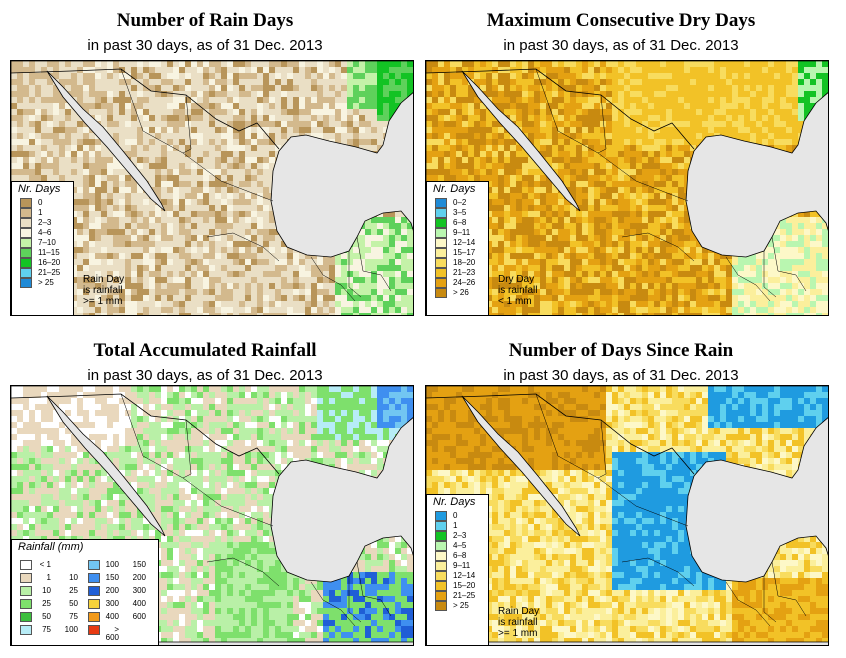  What do you see at coordinates (104, 290) in the screenshot?
I see `map-note: Rain Day is rainfall >= 1 mm` at bounding box center [104, 290].